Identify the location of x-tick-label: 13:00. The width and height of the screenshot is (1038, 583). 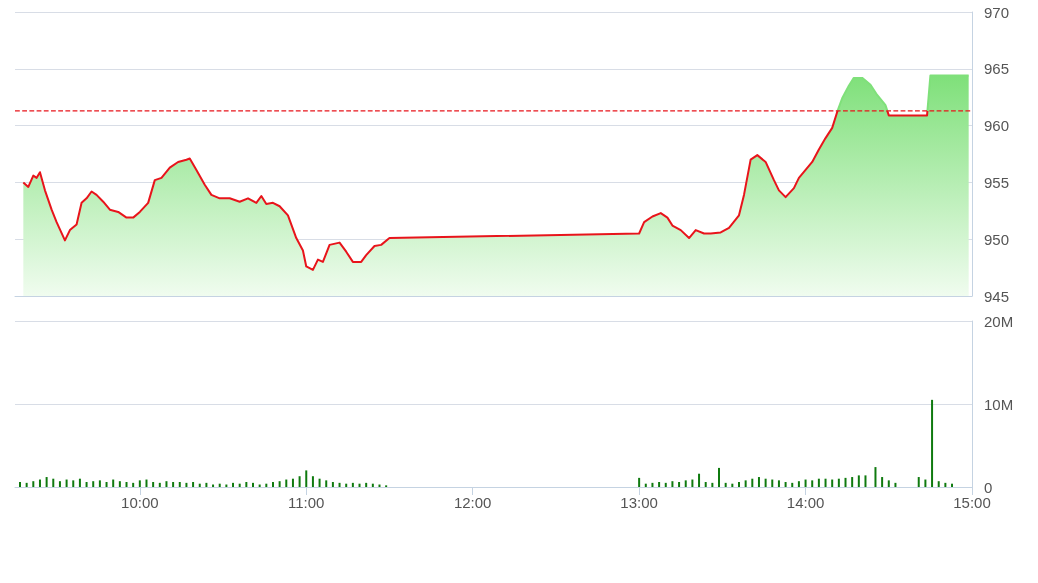
(639, 502).